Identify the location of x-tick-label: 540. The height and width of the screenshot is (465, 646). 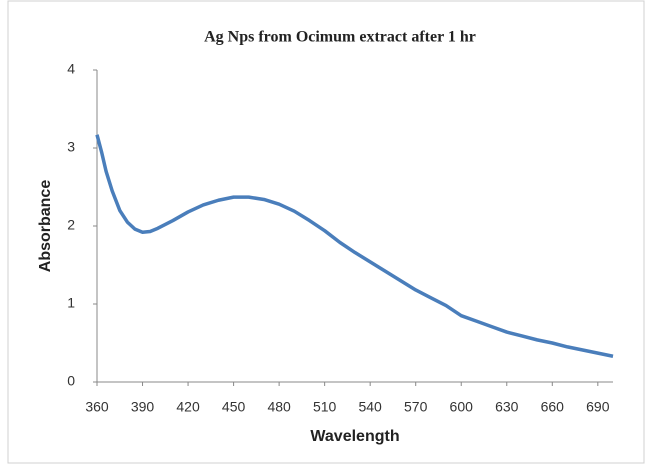
(370, 407).